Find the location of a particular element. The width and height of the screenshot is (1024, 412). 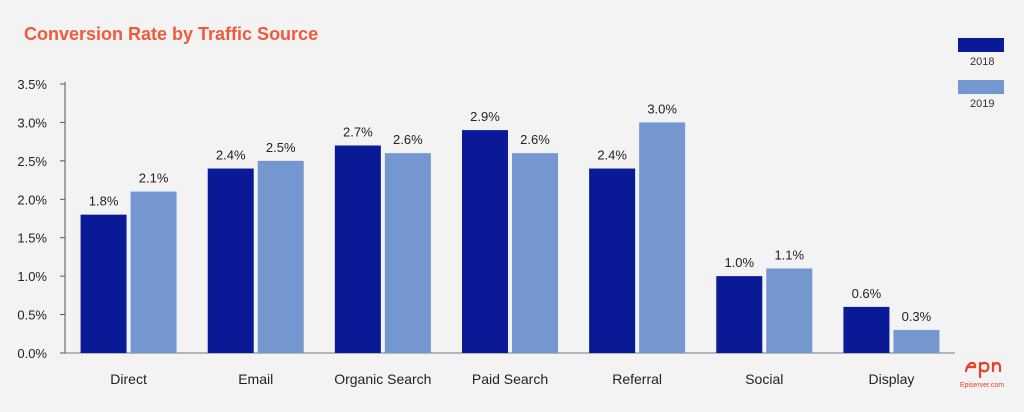

y-tick-label: 1.0% is located at coordinates (32, 276).